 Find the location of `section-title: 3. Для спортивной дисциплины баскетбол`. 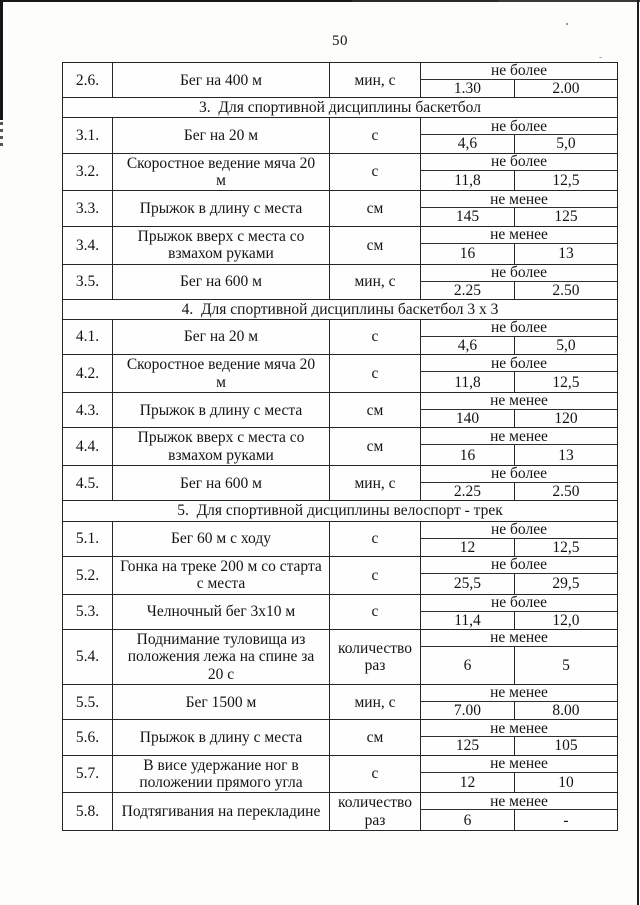

section-title: 3. Для спортивной дисциплины баскетбол is located at coordinates (340, 108).